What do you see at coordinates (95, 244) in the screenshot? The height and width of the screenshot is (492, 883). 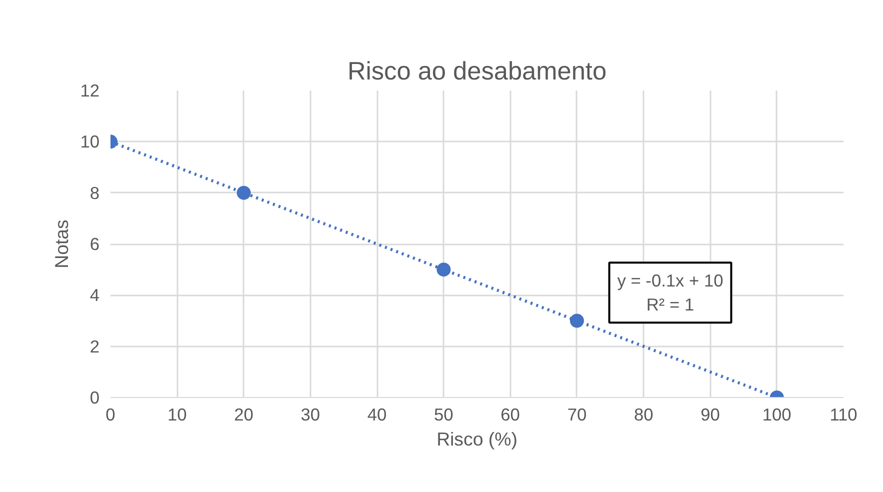 I see `y-tick-label: 6` at bounding box center [95, 244].